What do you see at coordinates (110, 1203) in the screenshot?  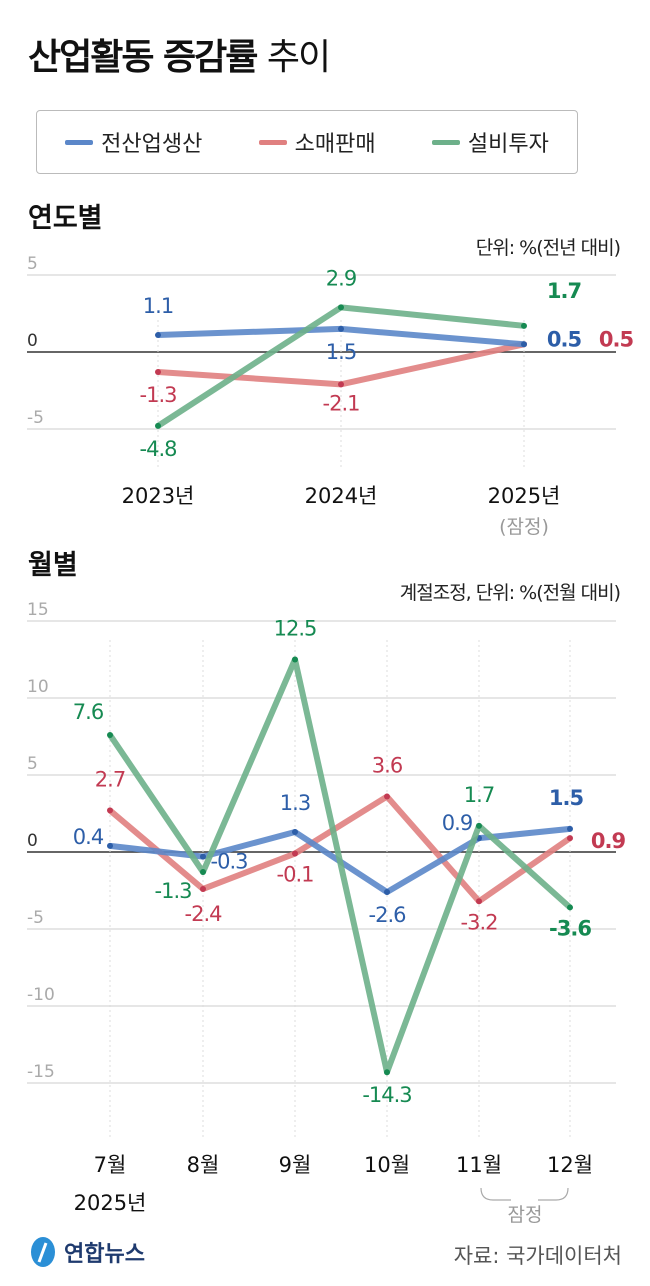 I see `year-label: 2025년` at bounding box center [110, 1203].